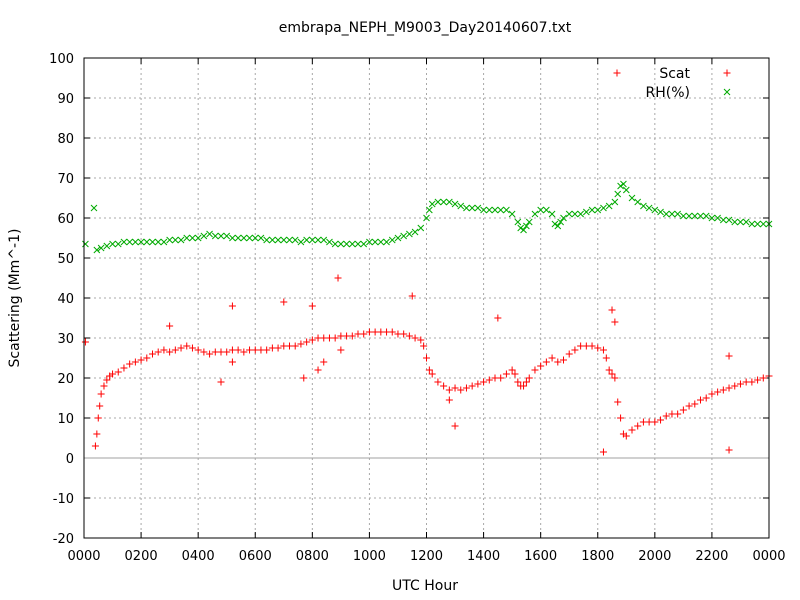 This screenshot has height=600, width=800. I want to click on y-tick-label: 50, so click(65, 259).